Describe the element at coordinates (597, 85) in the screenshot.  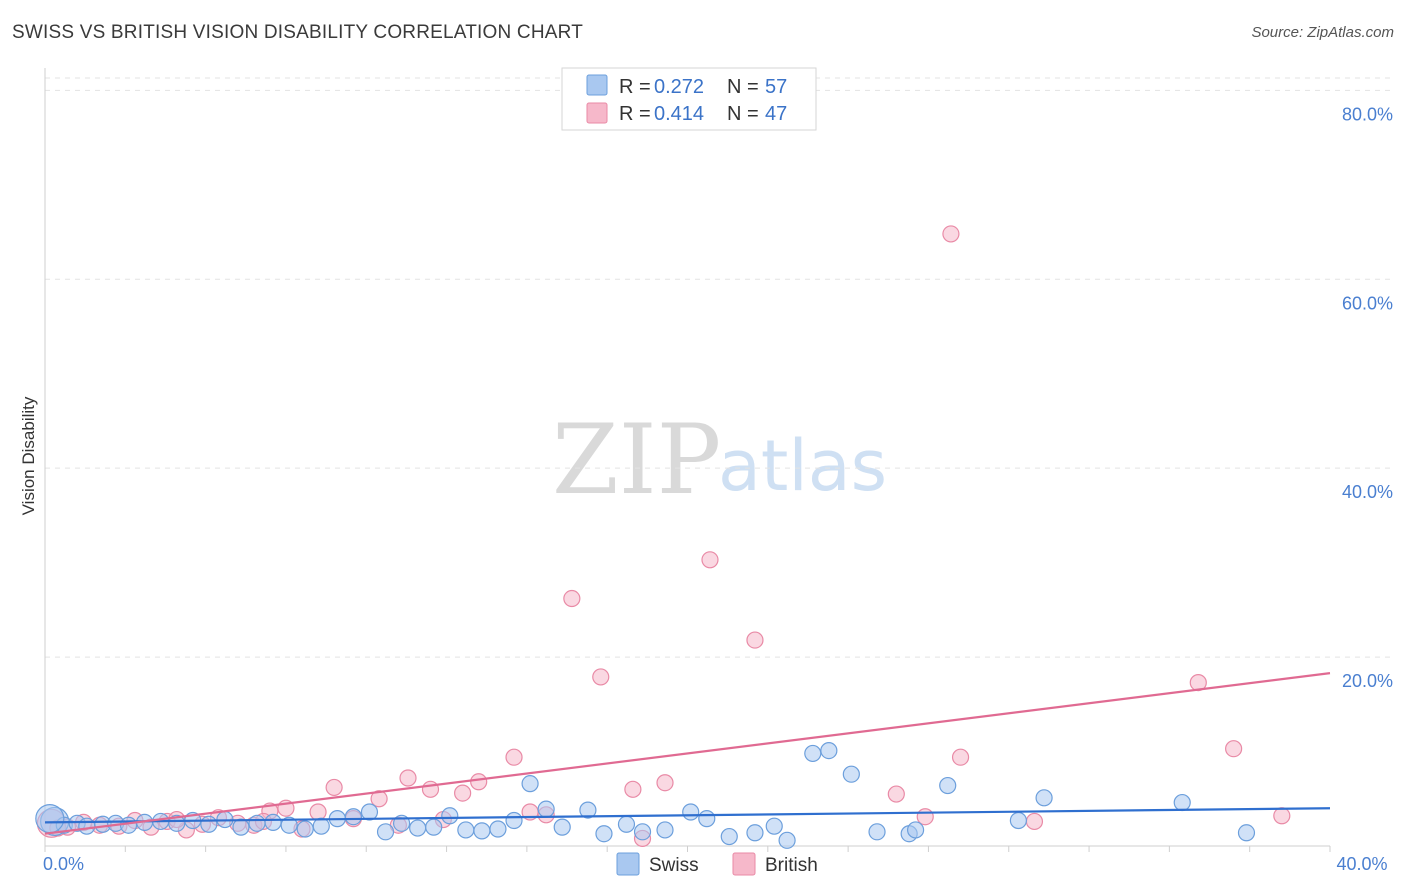
I see `legend-swatch-swiss` at that location.